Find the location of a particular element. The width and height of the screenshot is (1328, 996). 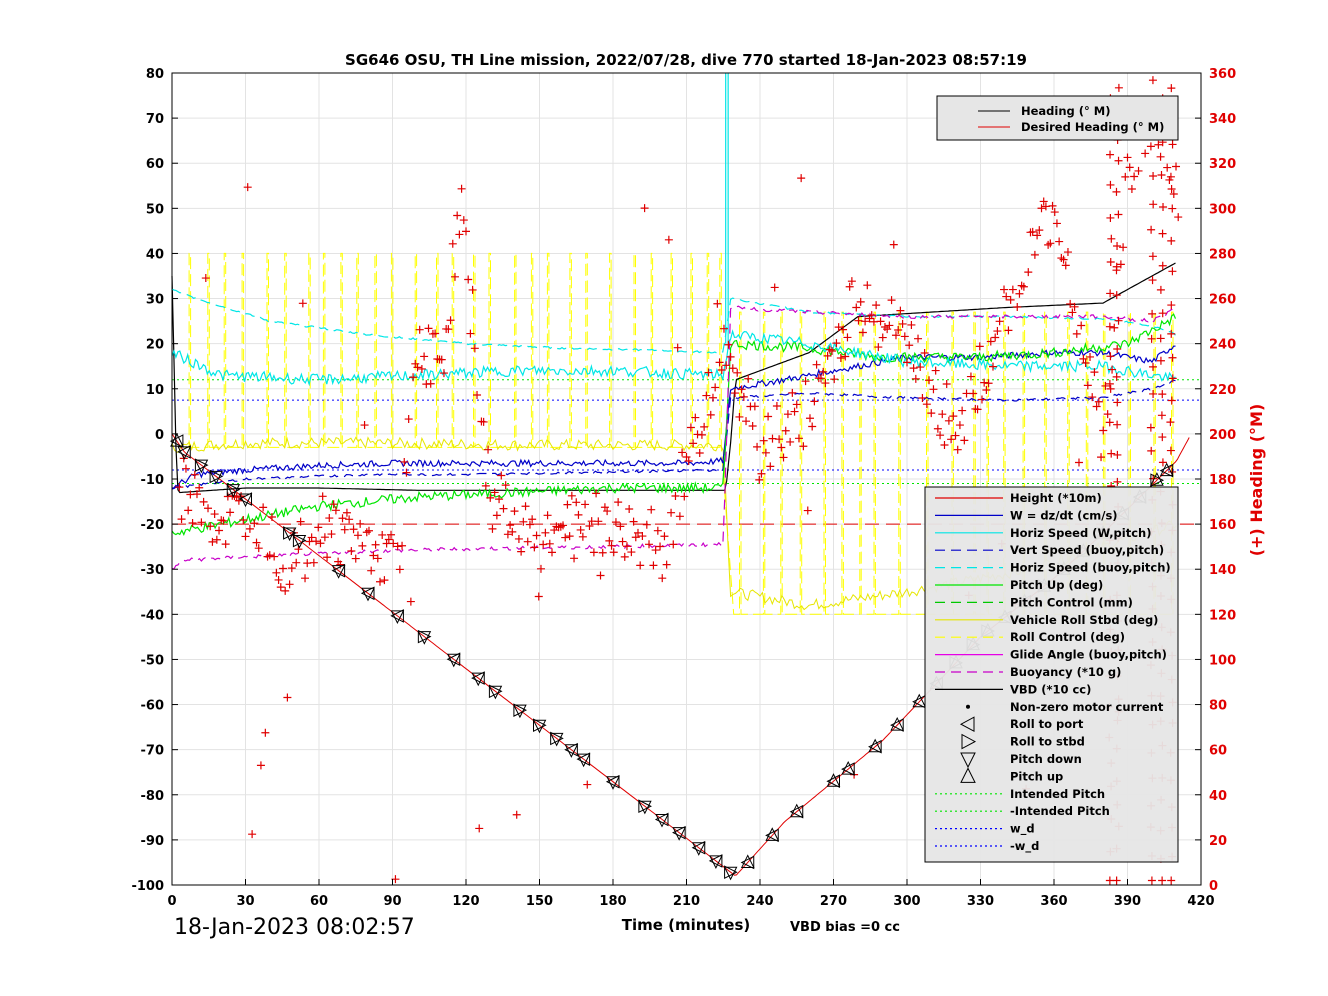

x-tick-label: 90 is located at coordinates (392, 901).